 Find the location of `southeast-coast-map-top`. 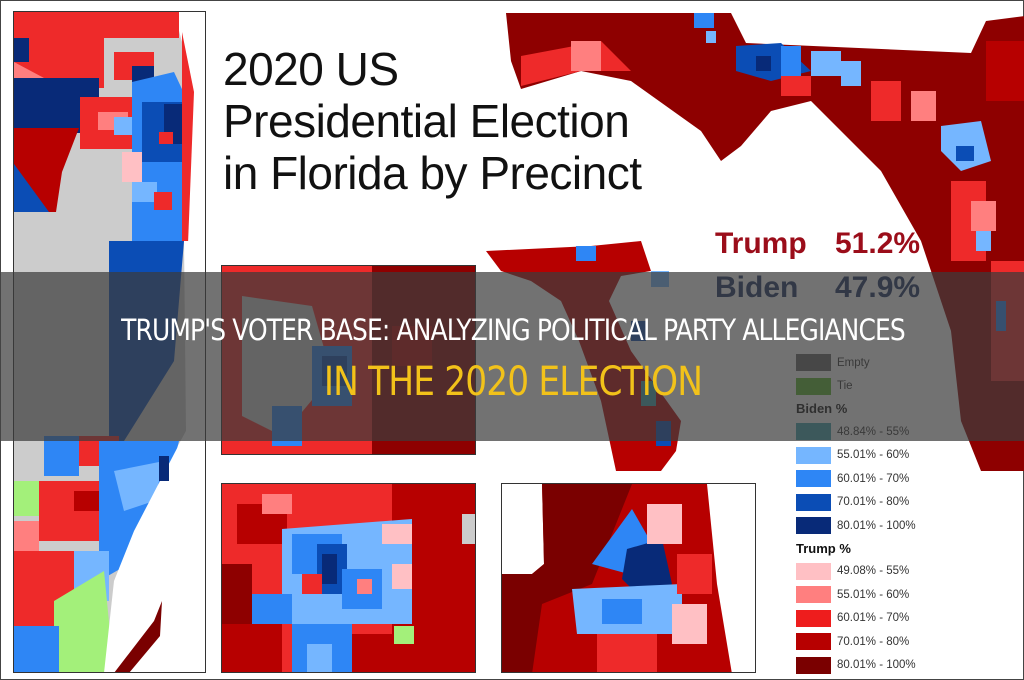

southeast-coast-map-top is located at coordinates (109, 127).